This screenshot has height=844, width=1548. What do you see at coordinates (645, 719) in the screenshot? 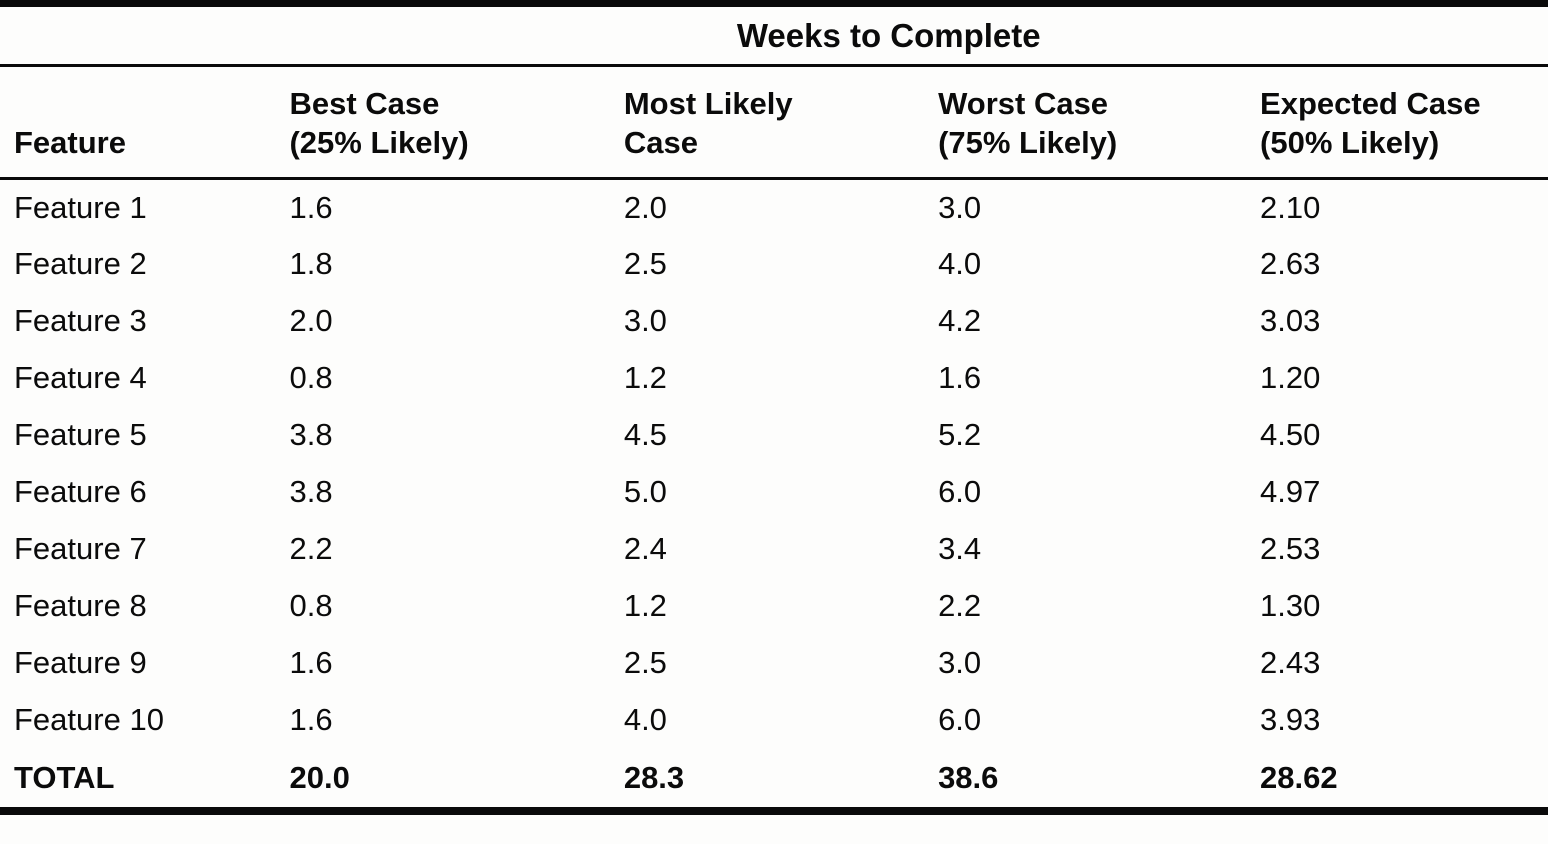
I see `likely-value-cell: 4.0` at bounding box center [645, 719].